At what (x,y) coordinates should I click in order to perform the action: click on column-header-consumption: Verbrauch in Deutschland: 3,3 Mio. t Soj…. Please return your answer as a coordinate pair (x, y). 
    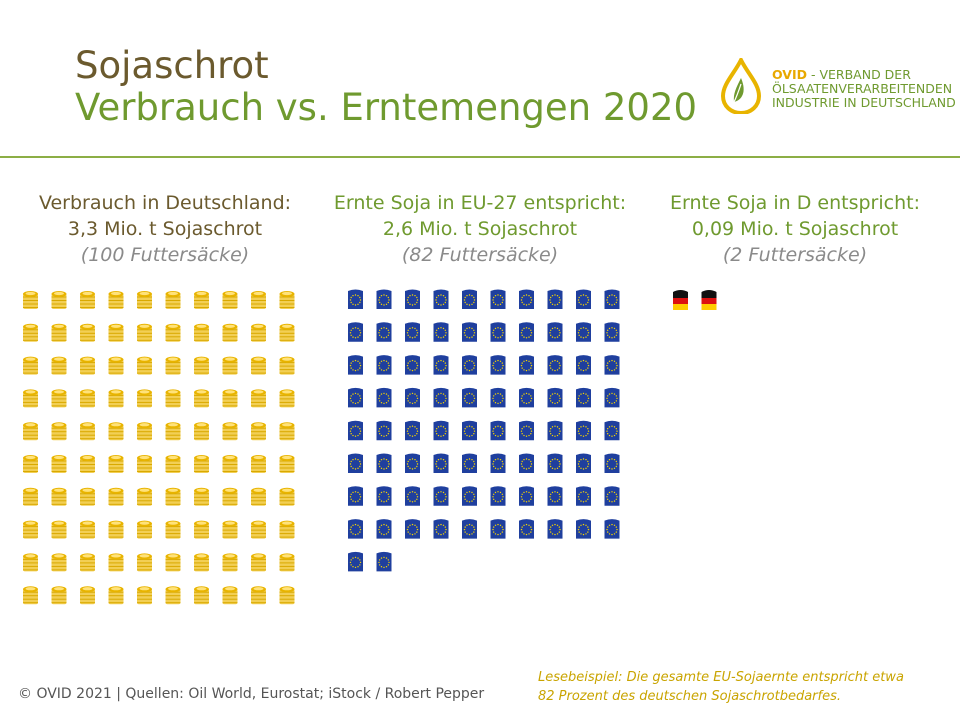
    Looking at the image, I should click on (165, 229).